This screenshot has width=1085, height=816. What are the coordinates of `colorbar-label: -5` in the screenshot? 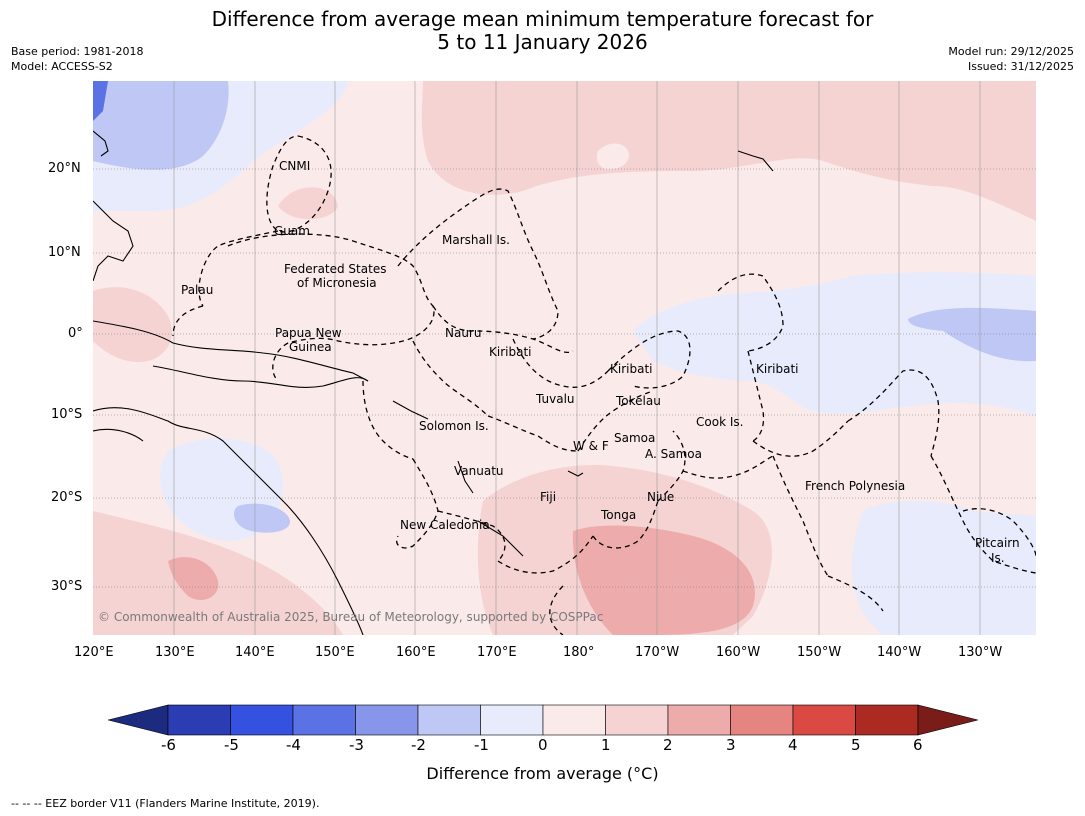 It's located at (231, 745).